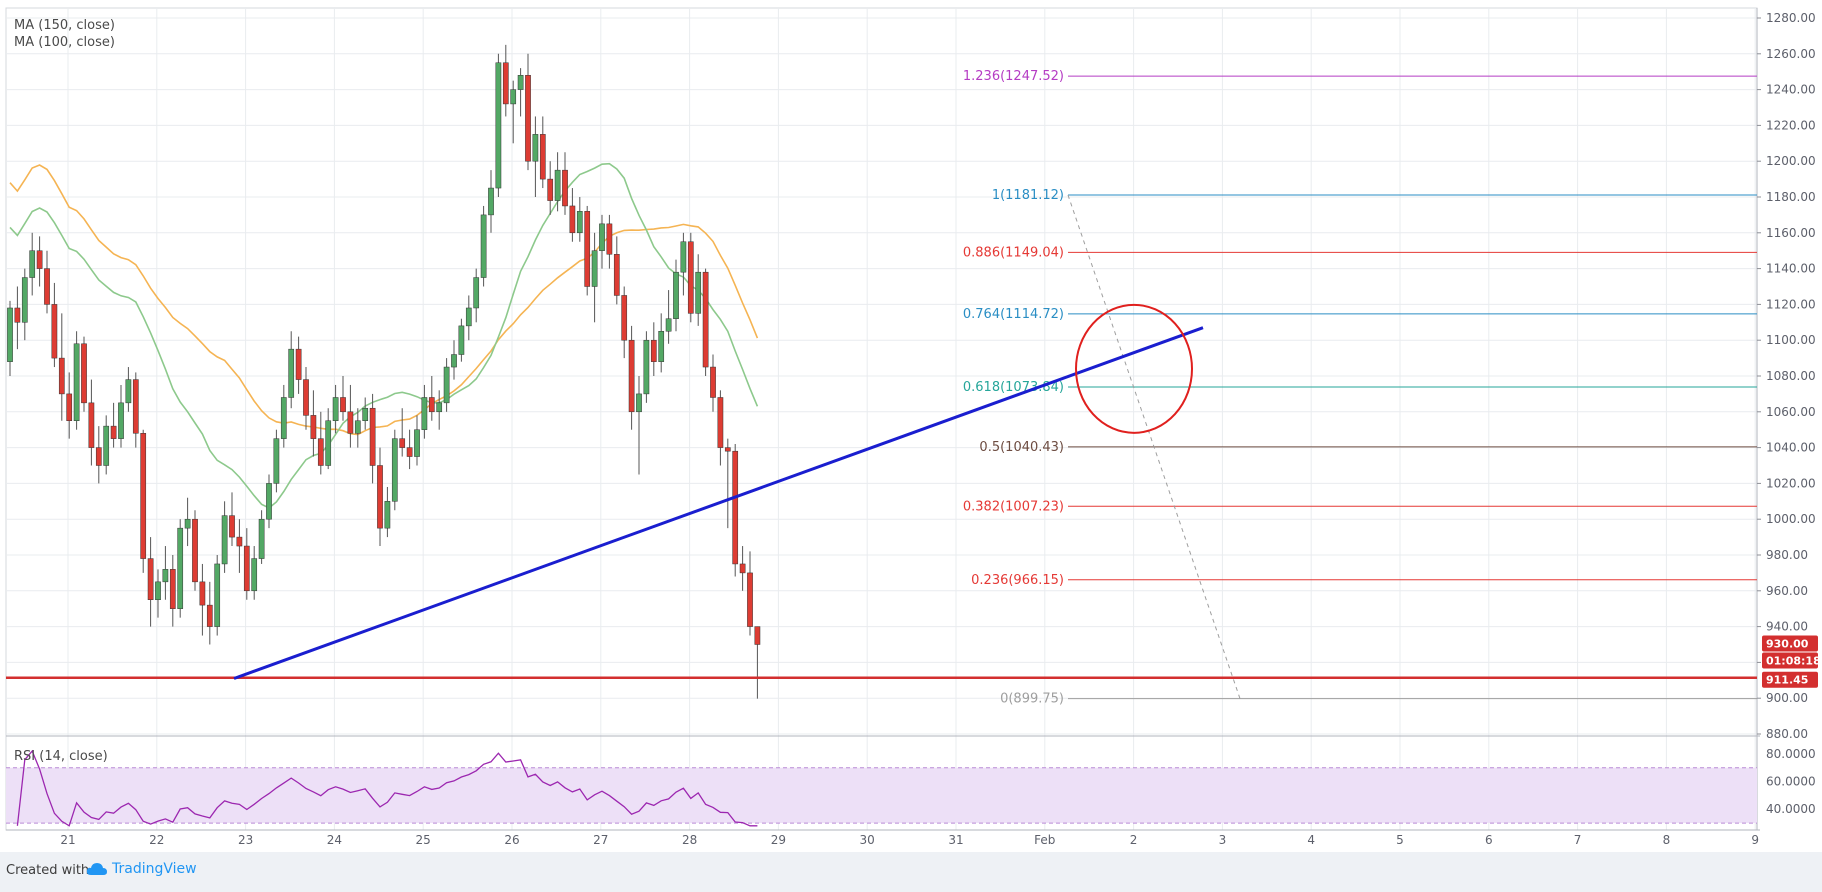 This screenshot has width=1822, height=892. What do you see at coordinates (64, 25) in the screenshot?
I see `ma150-legend: MA (150, close)` at bounding box center [64, 25].